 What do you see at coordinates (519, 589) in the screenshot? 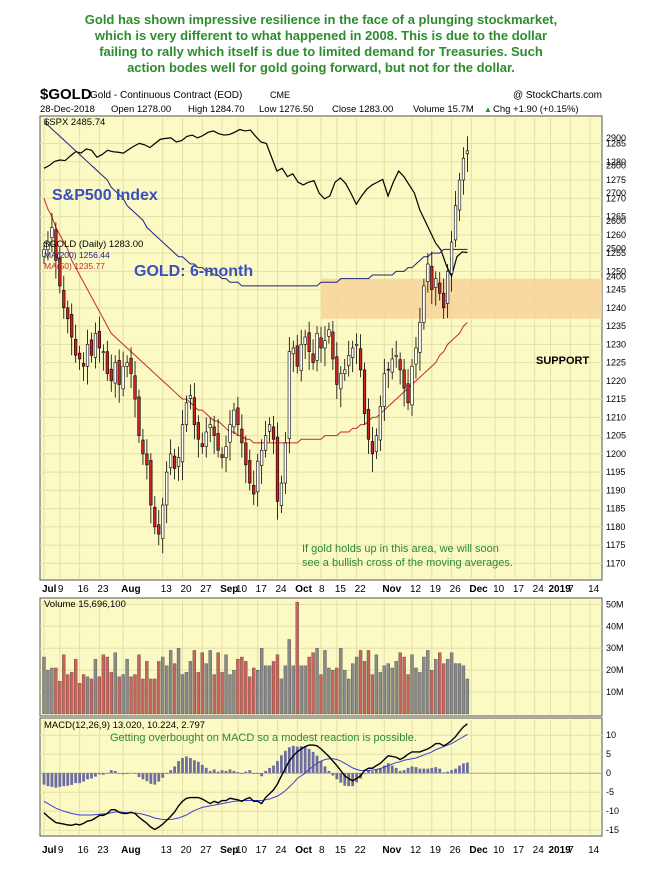
I see `x-axis-label: 17` at bounding box center [519, 589].